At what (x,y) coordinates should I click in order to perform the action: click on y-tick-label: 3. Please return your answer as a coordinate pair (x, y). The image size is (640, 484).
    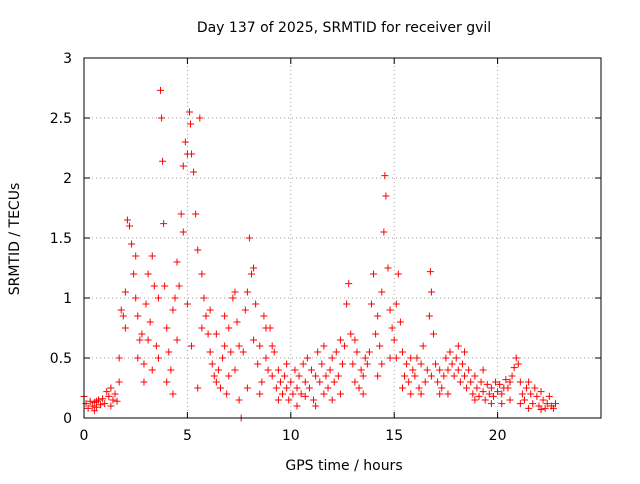
    Looking at the image, I should click on (67, 59).